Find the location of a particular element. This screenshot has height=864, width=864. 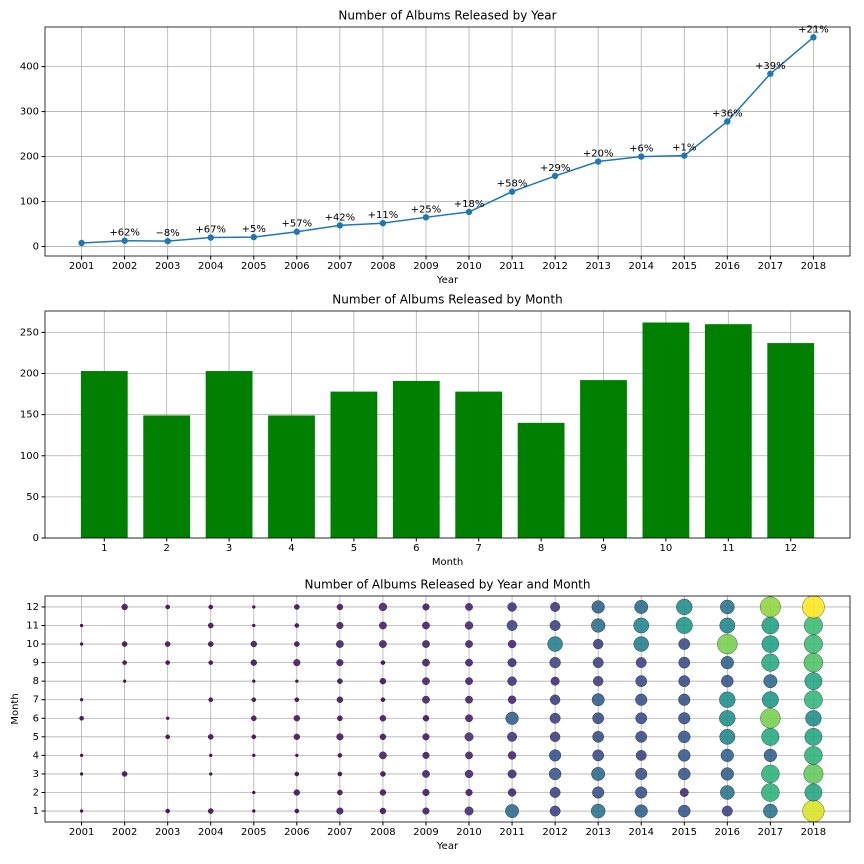

y-tick-label: 11 is located at coordinates (32, 626).